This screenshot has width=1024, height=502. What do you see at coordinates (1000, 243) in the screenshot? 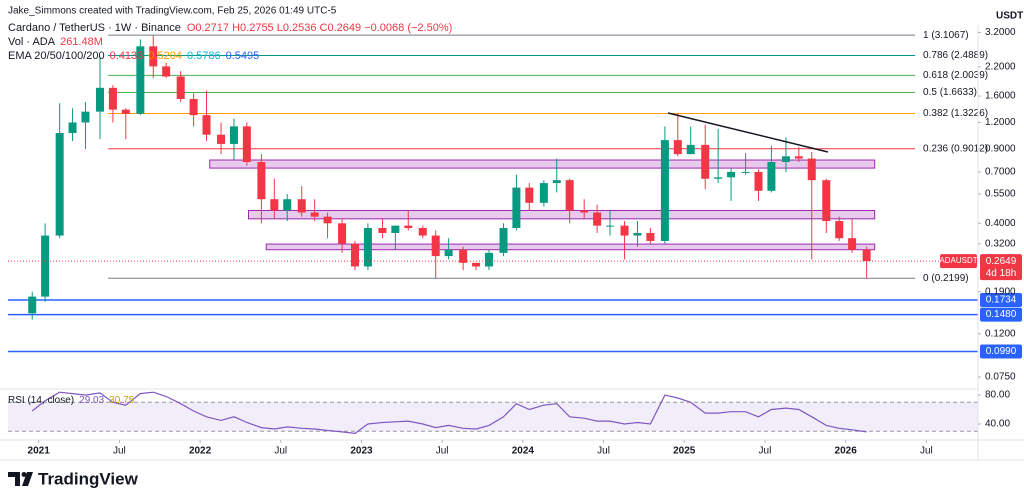
I see `y-tick-label: 0.3200` at bounding box center [1000, 243].